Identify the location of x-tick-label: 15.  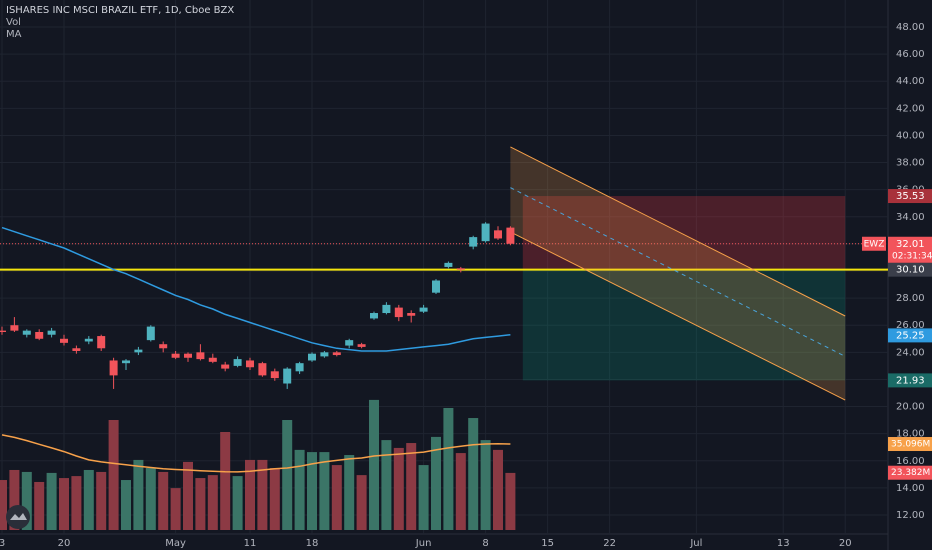
(547, 543).